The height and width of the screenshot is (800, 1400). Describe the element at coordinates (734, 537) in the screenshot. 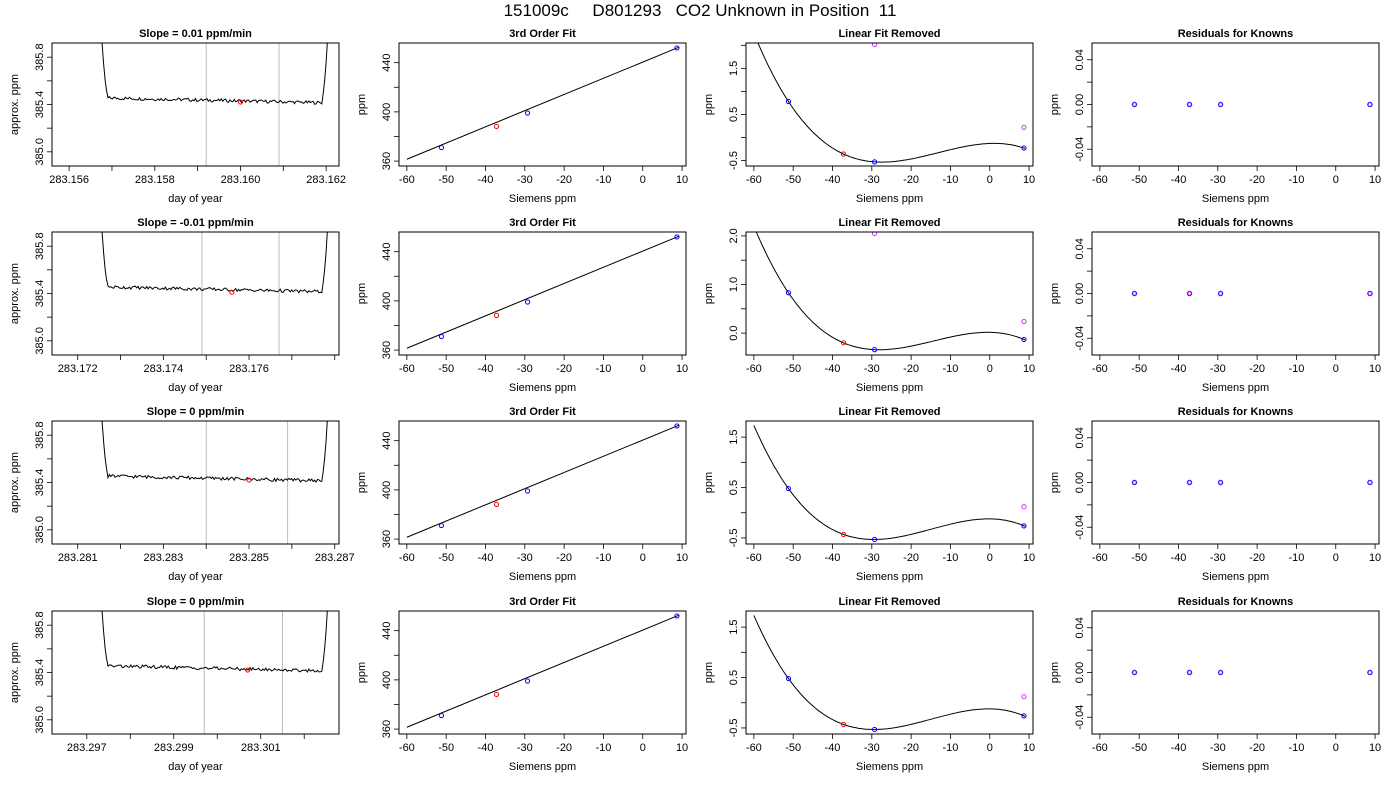

I see `y-tick-label: -0.5` at that location.